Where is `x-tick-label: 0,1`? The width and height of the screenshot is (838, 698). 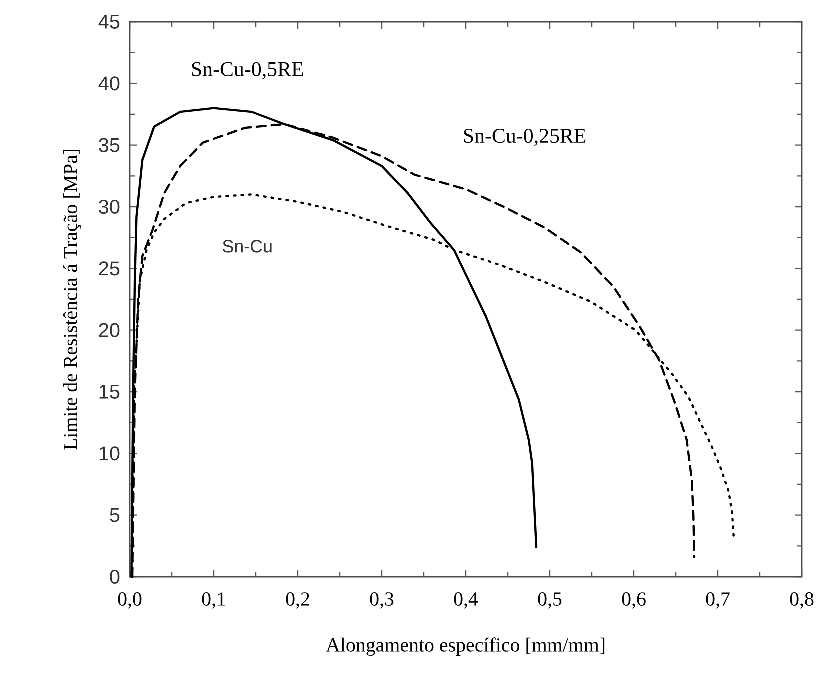 x-tick-label: 0,1 is located at coordinates (214, 600).